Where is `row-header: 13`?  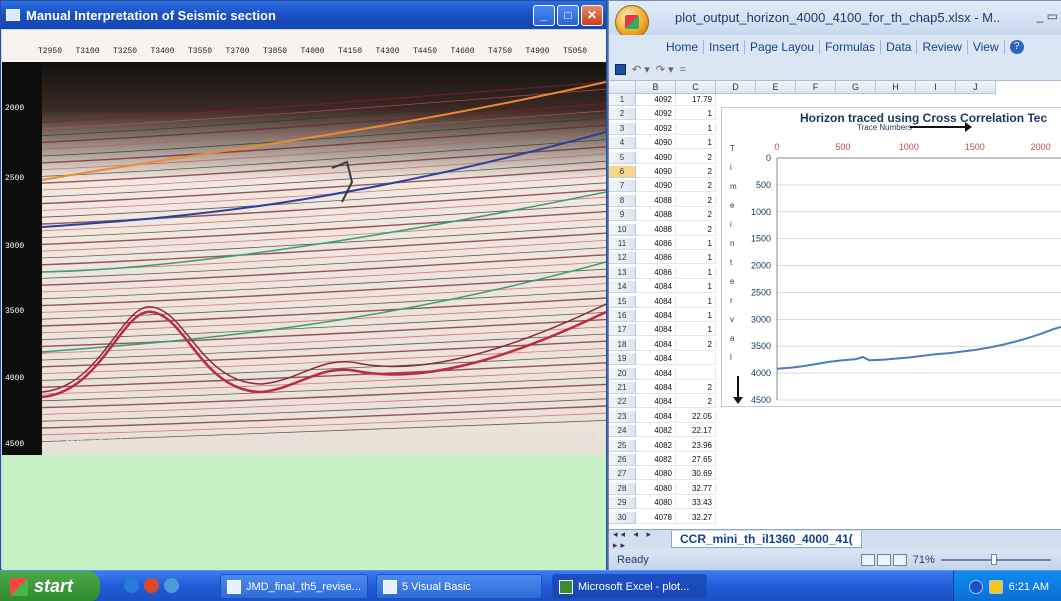 row-header: 13 is located at coordinates (622, 272).